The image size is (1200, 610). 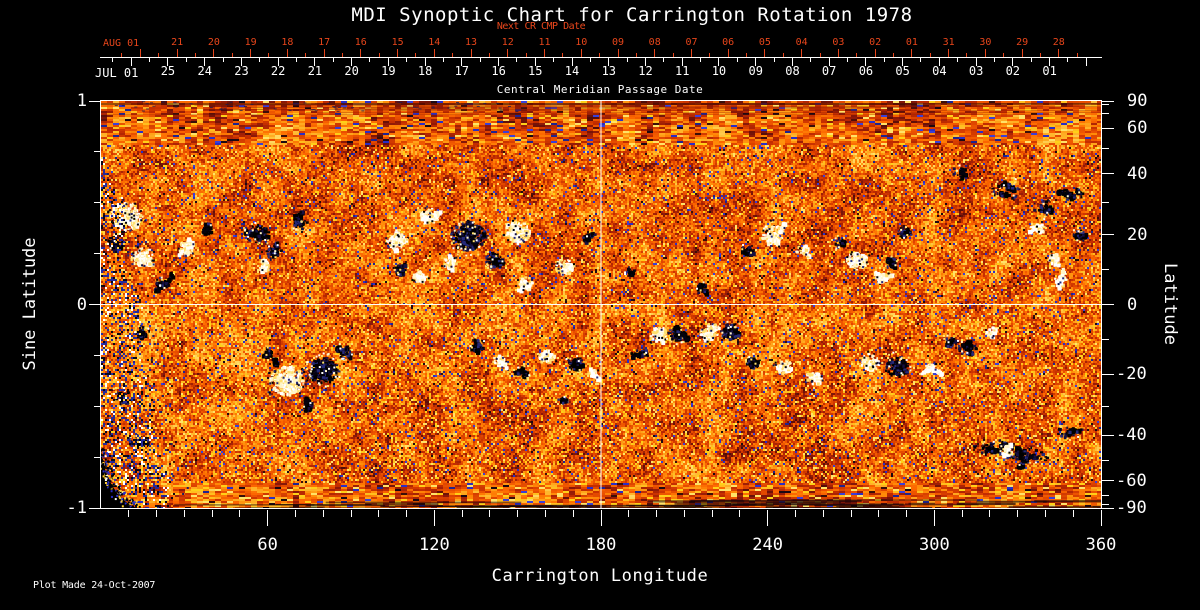 I want to click on red-date-label: 28, so click(x=1058, y=42).